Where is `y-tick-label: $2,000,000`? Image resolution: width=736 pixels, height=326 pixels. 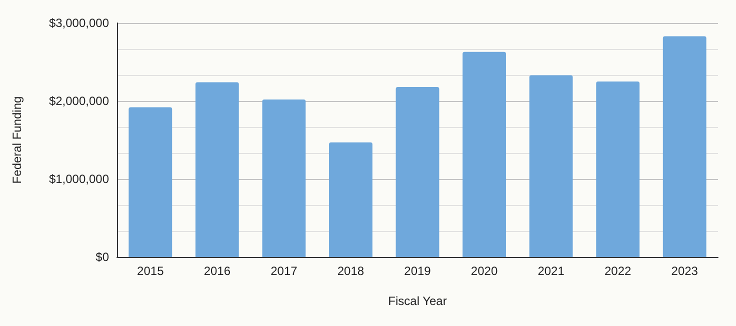
y-tick-label: $2,000,000 is located at coordinates (79, 101).